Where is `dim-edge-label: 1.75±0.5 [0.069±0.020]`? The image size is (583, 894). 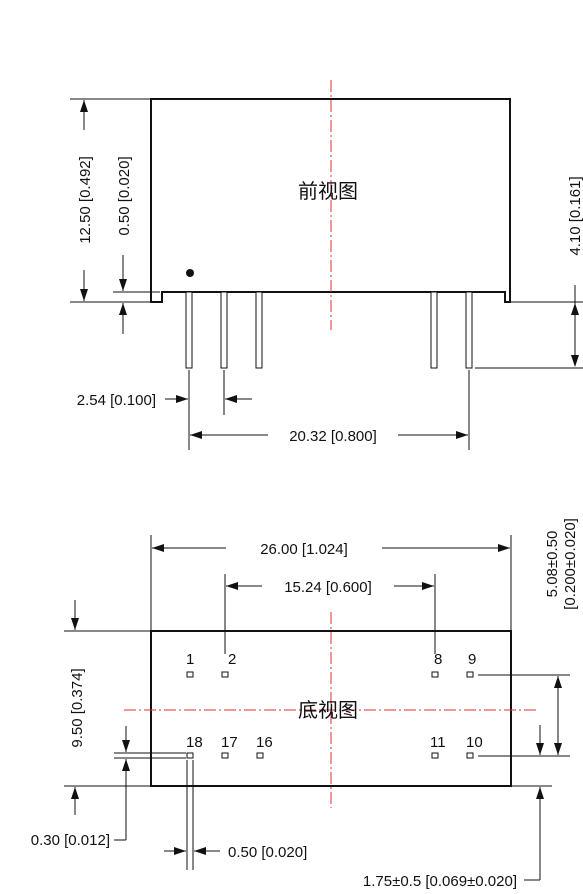 dim-edge-label: 1.75±0.5 [0.069±0.020] is located at coordinates (440, 881).